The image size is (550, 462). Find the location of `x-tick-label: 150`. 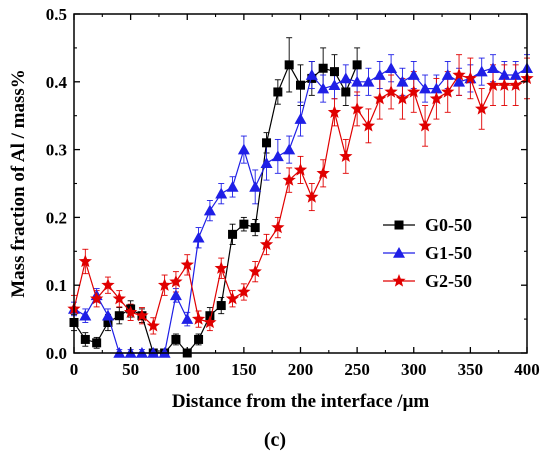

x-tick-label: 150 is located at coordinates (244, 369).